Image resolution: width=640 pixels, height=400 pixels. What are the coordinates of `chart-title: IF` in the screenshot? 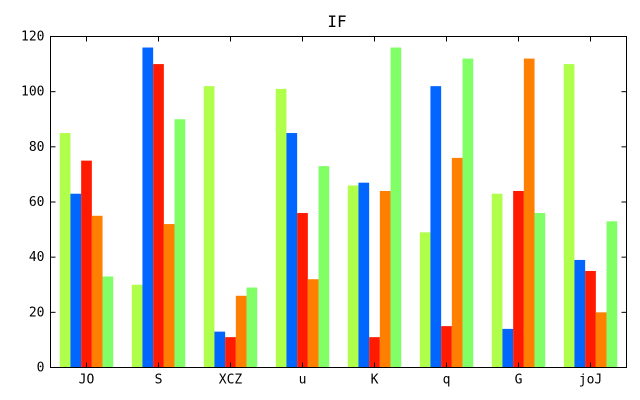 It's located at (336, 21).